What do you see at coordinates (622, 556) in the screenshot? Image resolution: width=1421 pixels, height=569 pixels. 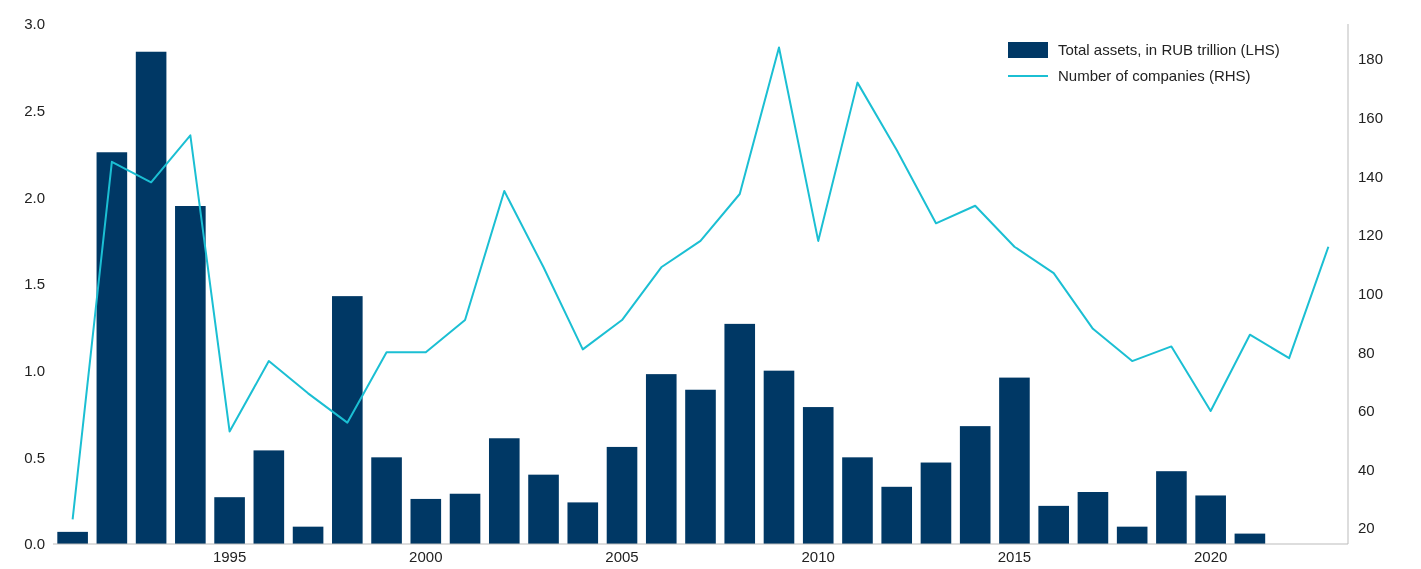 I see `x-tick-label: 2005` at bounding box center [622, 556].